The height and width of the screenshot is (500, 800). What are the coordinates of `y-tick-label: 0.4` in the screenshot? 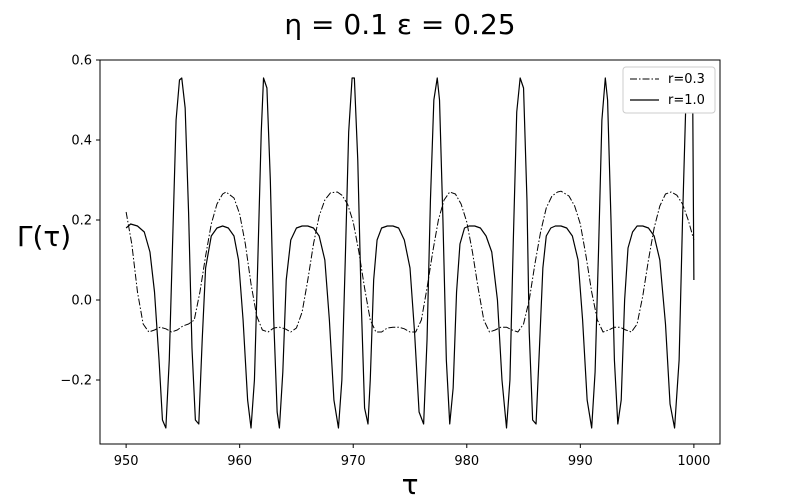 It's located at (81, 141).